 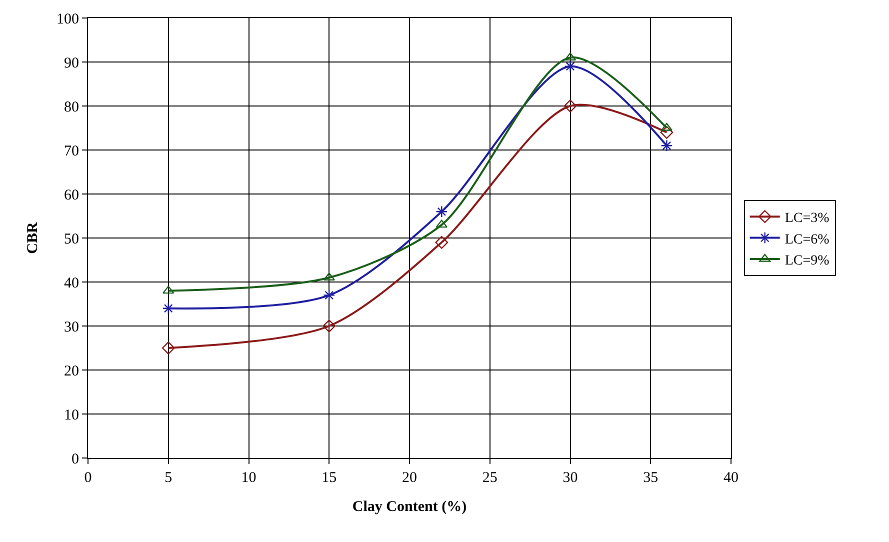 What do you see at coordinates (75, 459) in the screenshot?
I see `y-tick-label: 0` at bounding box center [75, 459].